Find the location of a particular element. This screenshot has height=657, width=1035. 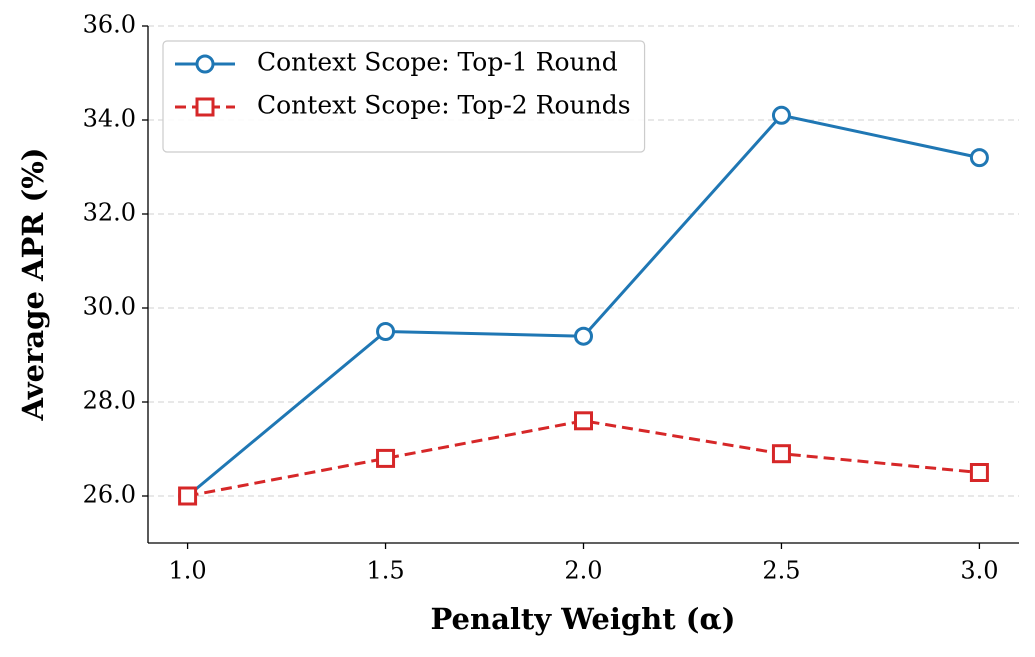

series-line is located at coordinates (583, 458).